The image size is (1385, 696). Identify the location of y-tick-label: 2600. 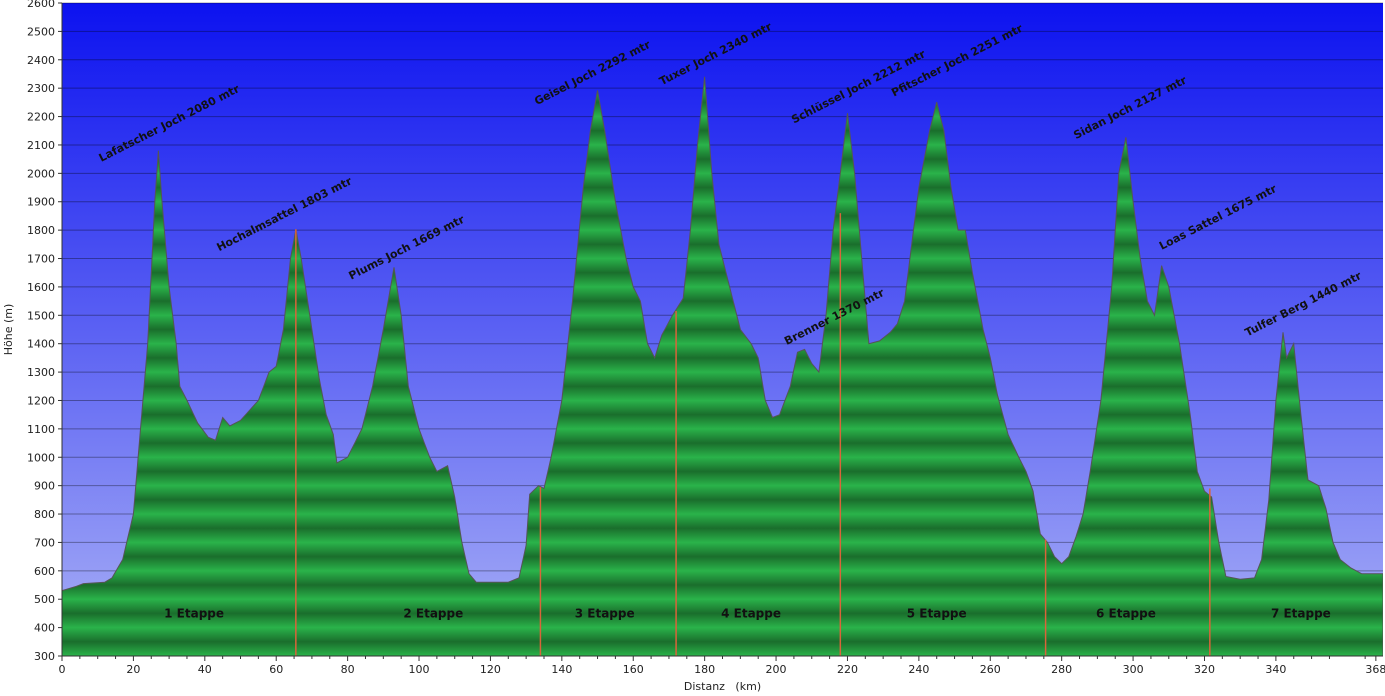
(41, 5).